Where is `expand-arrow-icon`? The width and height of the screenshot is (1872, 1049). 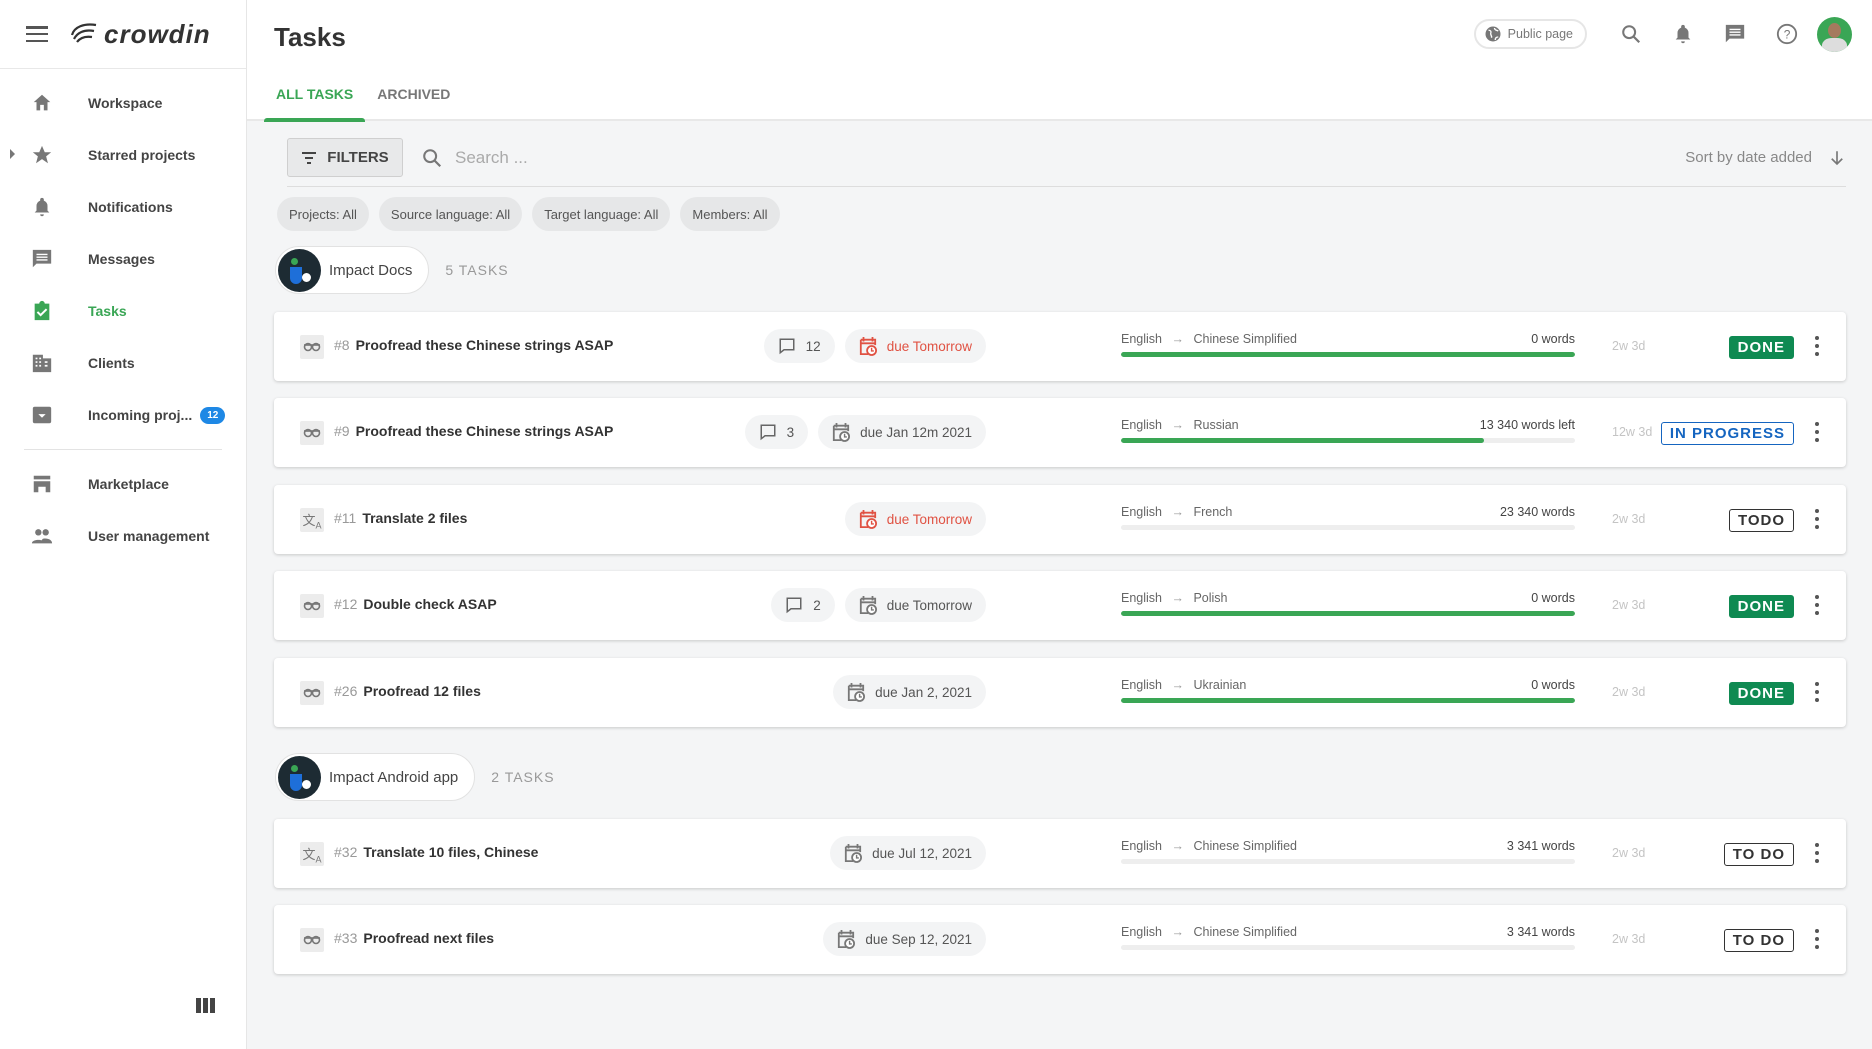
expand-arrow-icon is located at coordinates (12, 154).